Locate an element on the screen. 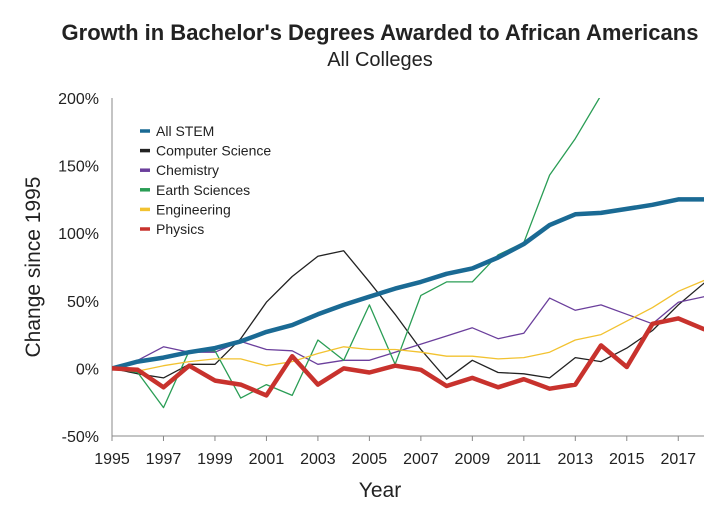 This screenshot has width=724, height=517. y-axis-label: Change since 1995 is located at coordinates (33, 267).